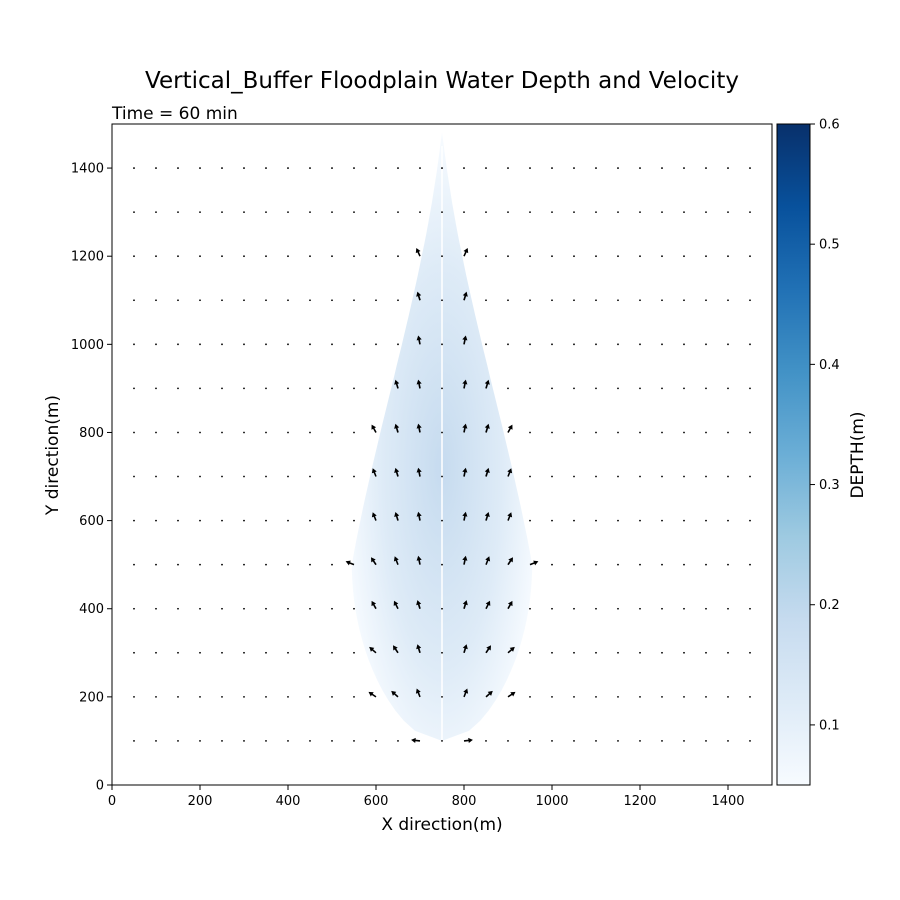  What do you see at coordinates (91, 478) in the screenshot?
I see `y-axis-ticks: 0 200 400 600 800 1000 1200 1400` at bounding box center [91, 478].